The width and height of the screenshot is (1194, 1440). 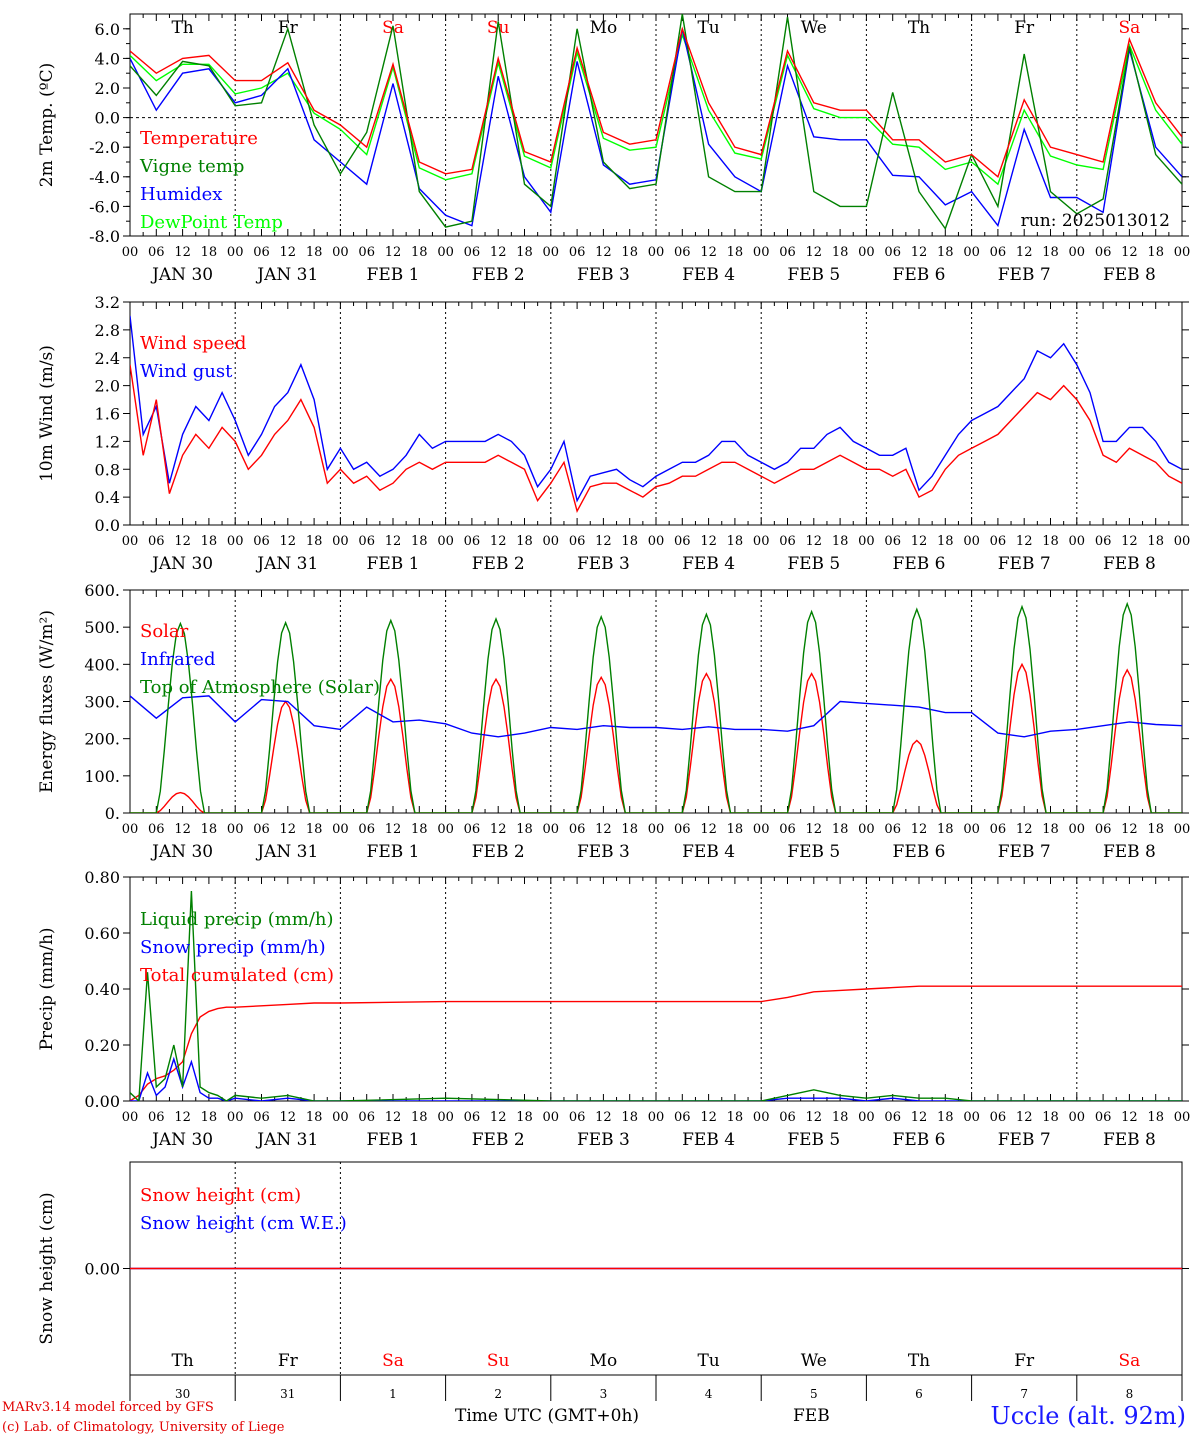 I want to click on legend-entry: Vigne temp, so click(x=191, y=166).